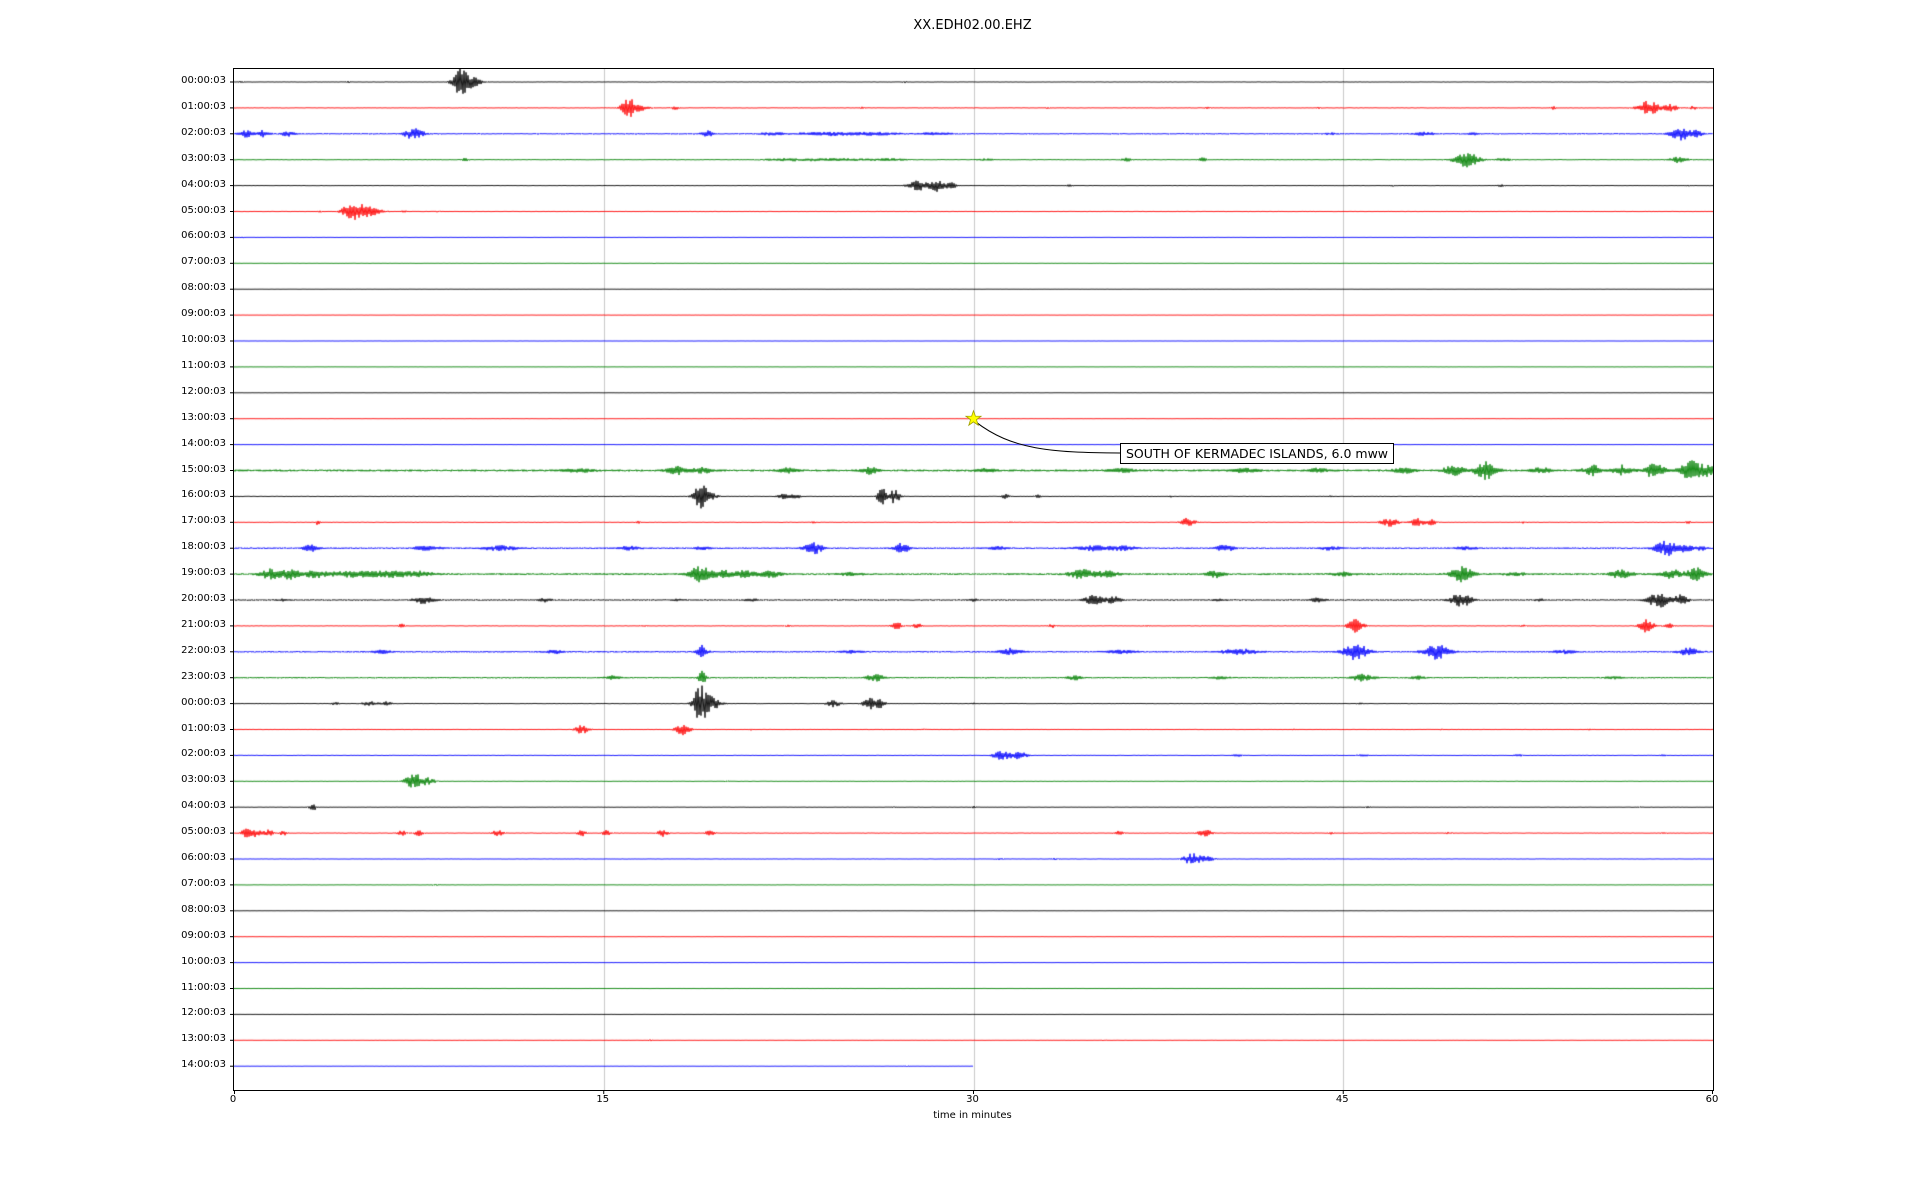  Describe the element at coordinates (203, 676) in the screenshot. I see `y-tick-label: 23:00:03` at that location.